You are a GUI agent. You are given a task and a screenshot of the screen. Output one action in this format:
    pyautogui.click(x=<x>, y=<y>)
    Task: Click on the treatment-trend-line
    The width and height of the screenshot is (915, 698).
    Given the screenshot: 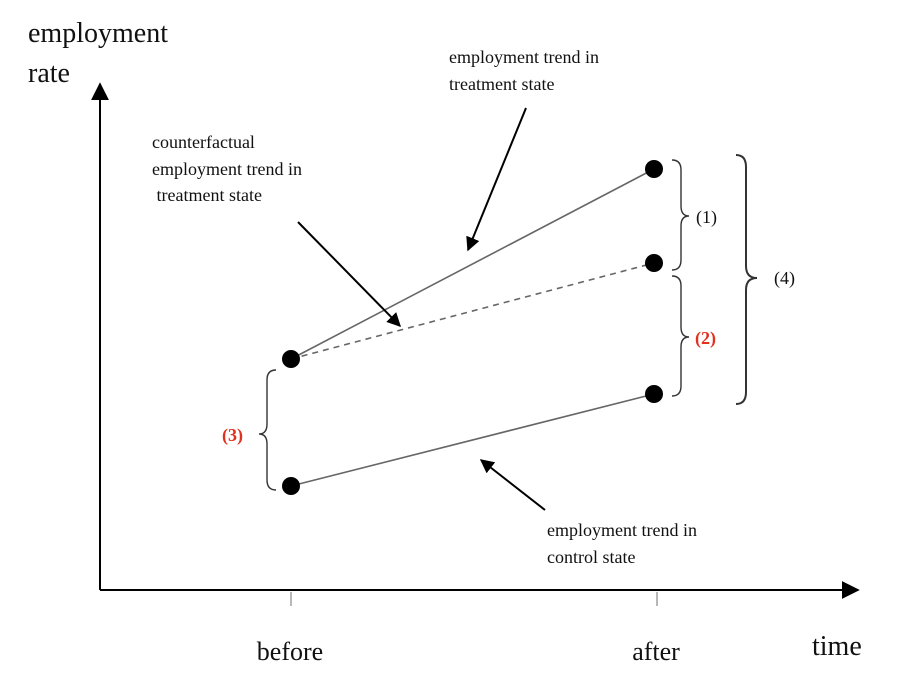 What is the action you would take?
    pyautogui.click(x=472, y=264)
    